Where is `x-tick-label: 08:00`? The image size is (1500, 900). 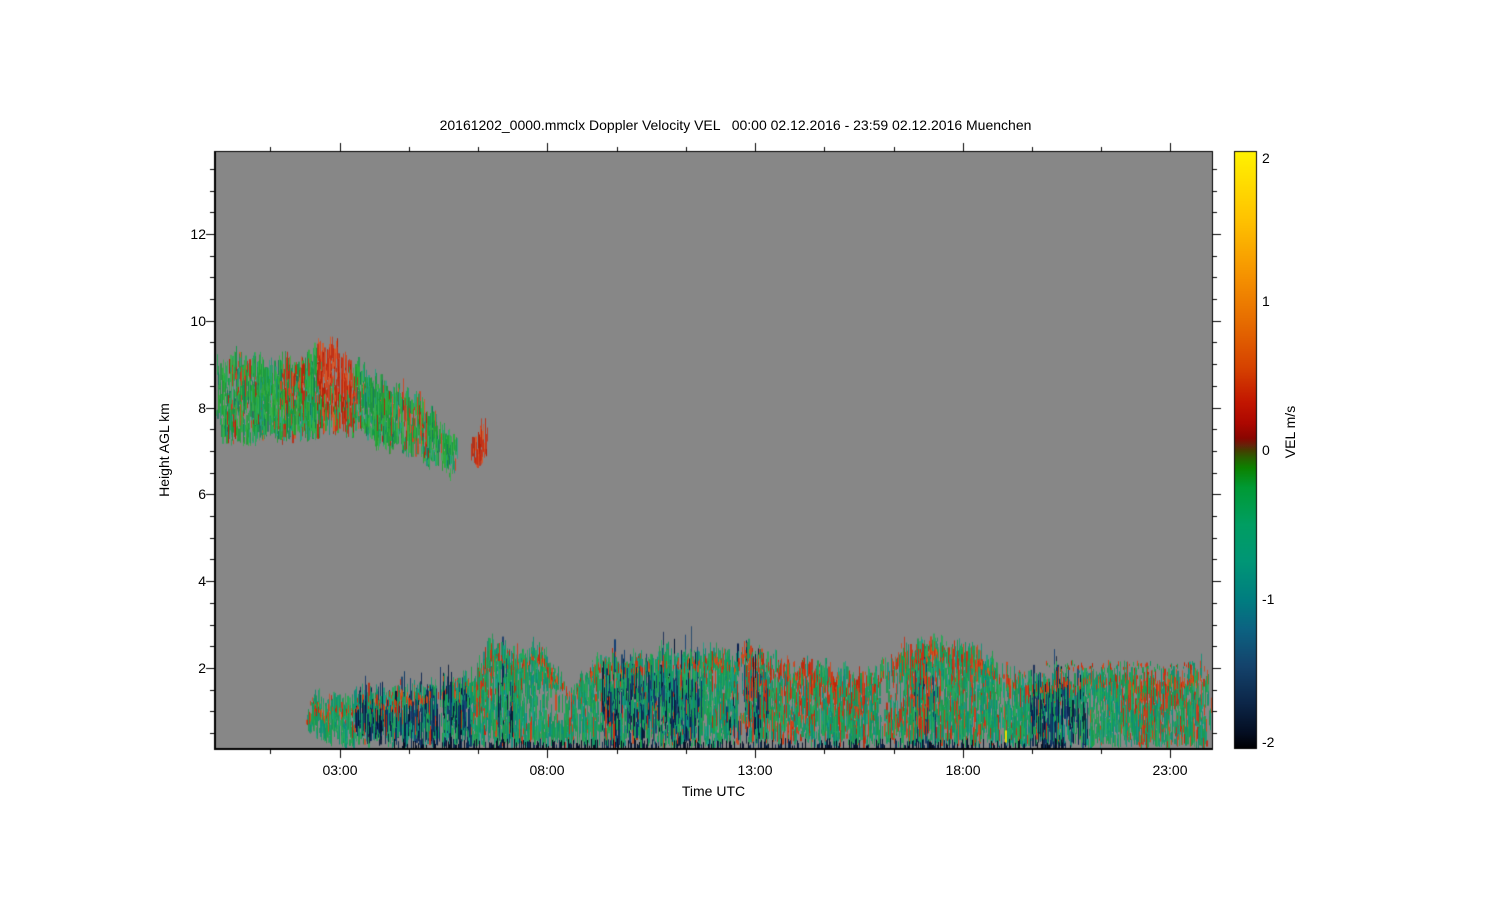 x-tick-label: 08:00 is located at coordinates (547, 770).